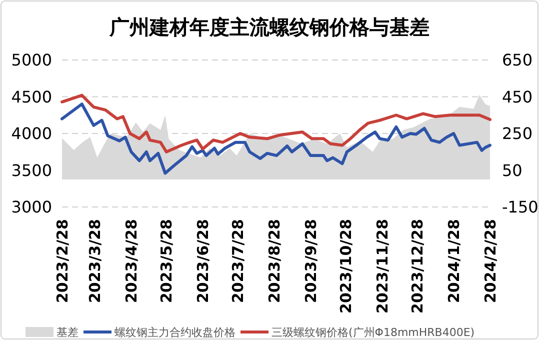 Image resolution: width=555 pixels, height=348 pixels. Describe the element at coordinates (417, 266) in the screenshot. I see `x-tick-label: 2023/12/28` at that location.